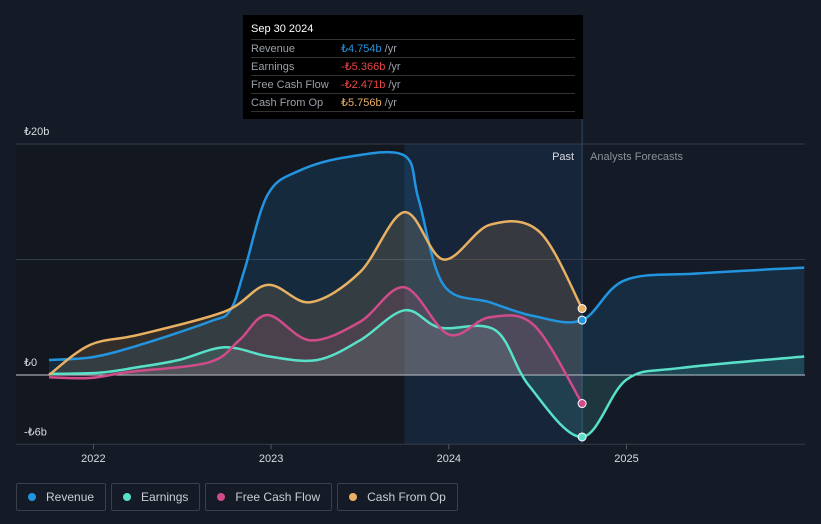 The image size is (821, 524). What do you see at coordinates (36, 132) in the screenshot?
I see `y-tick-label: ₺20b` at bounding box center [36, 132].